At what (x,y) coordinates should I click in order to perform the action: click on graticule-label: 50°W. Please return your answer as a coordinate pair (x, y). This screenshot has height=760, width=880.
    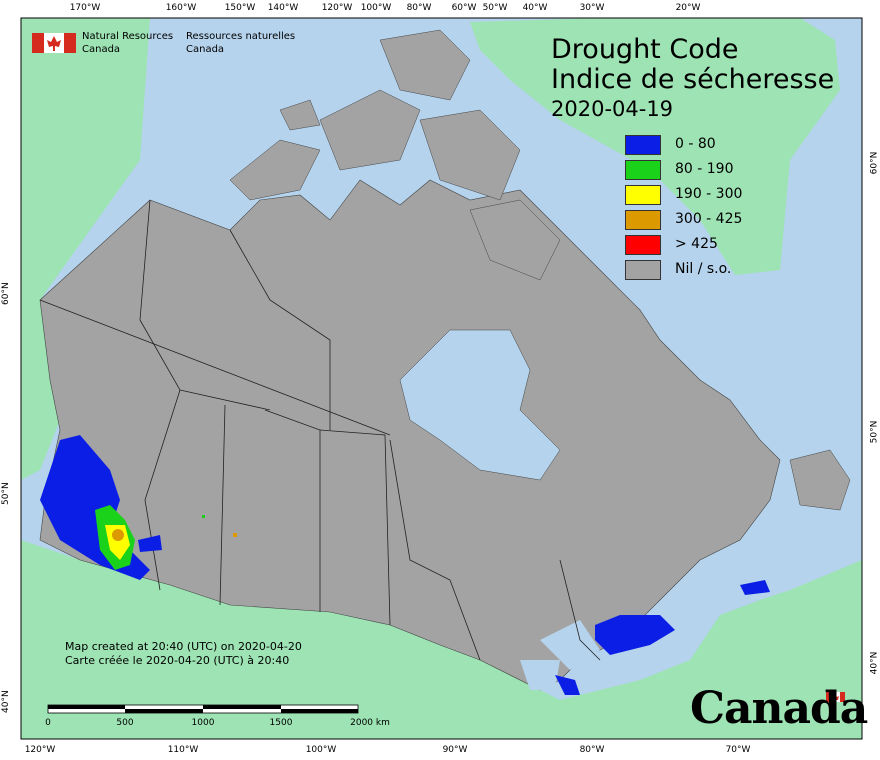
    Looking at the image, I should click on (495, 8).